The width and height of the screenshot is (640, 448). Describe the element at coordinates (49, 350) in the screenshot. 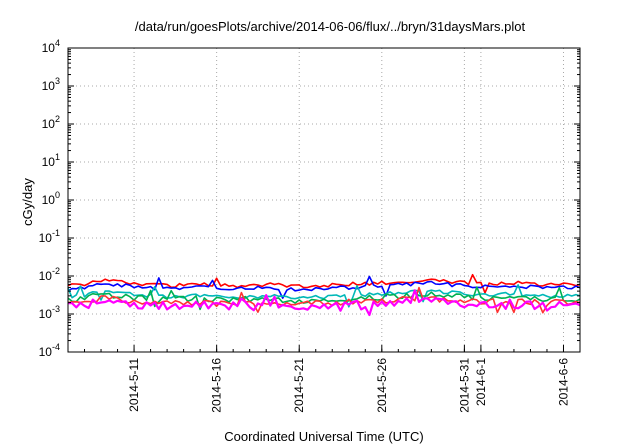

I see `y-tick-label: 10⁻⁴` at that location.